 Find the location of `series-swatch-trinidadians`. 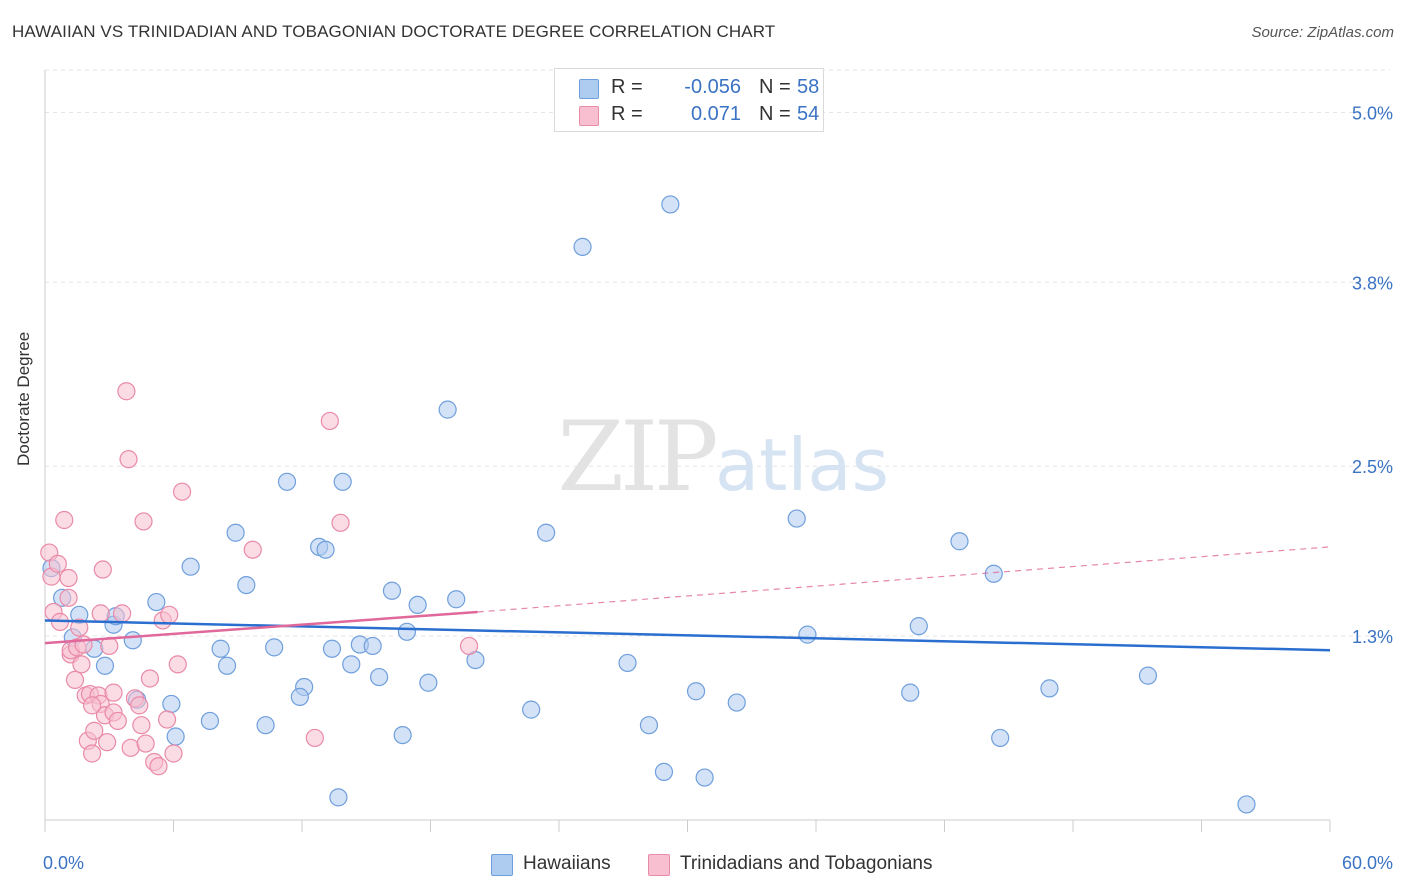

series-swatch-trinidadians is located at coordinates (659, 865).